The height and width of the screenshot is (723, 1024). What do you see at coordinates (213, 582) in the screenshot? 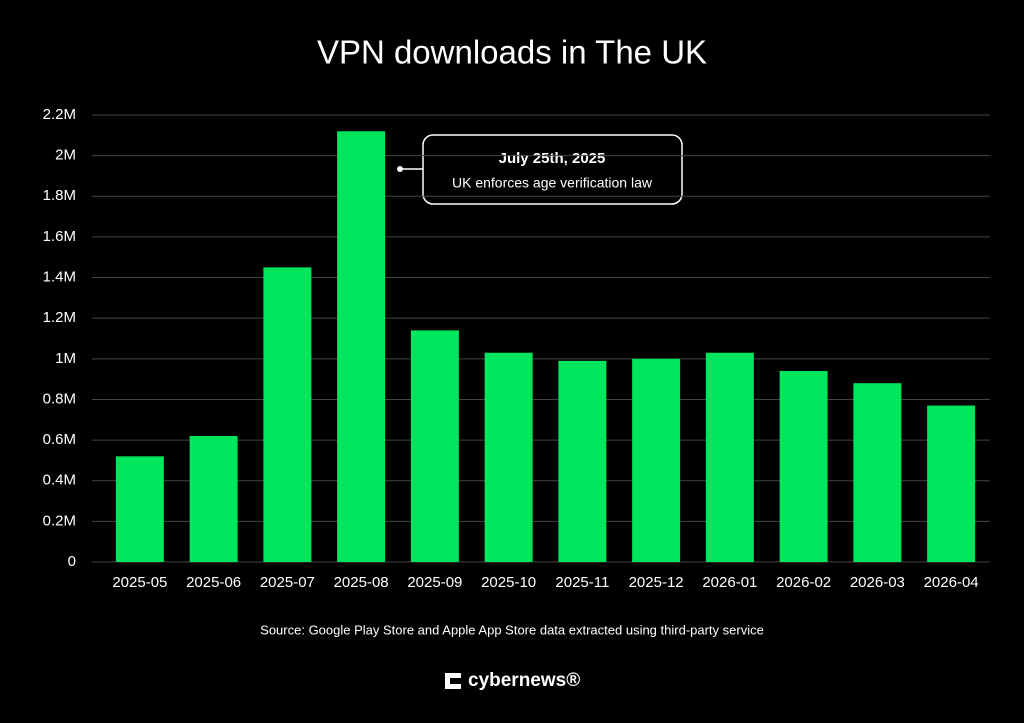
I see `x-tick-label: 2025-06` at bounding box center [213, 582].